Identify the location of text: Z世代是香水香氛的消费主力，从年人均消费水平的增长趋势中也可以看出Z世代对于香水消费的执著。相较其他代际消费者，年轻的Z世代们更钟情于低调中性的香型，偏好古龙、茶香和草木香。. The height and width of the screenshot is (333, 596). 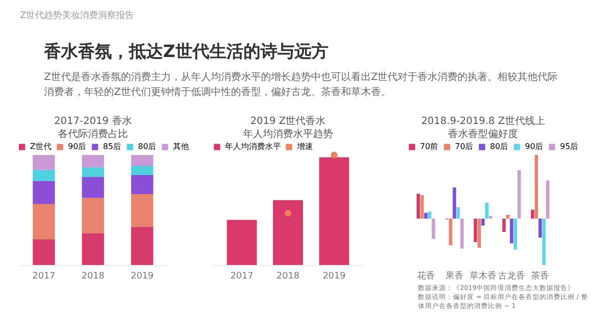
(301, 85).